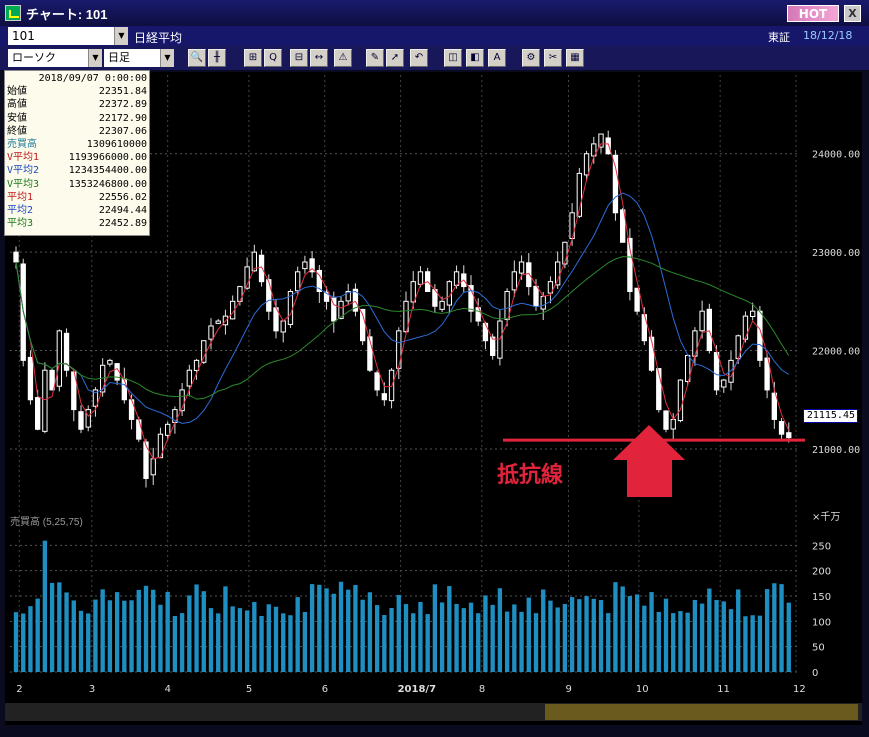 The width and height of the screenshot is (869, 737). What do you see at coordinates (482, 689) in the screenshot?
I see `x-tick-label: 8` at bounding box center [482, 689].